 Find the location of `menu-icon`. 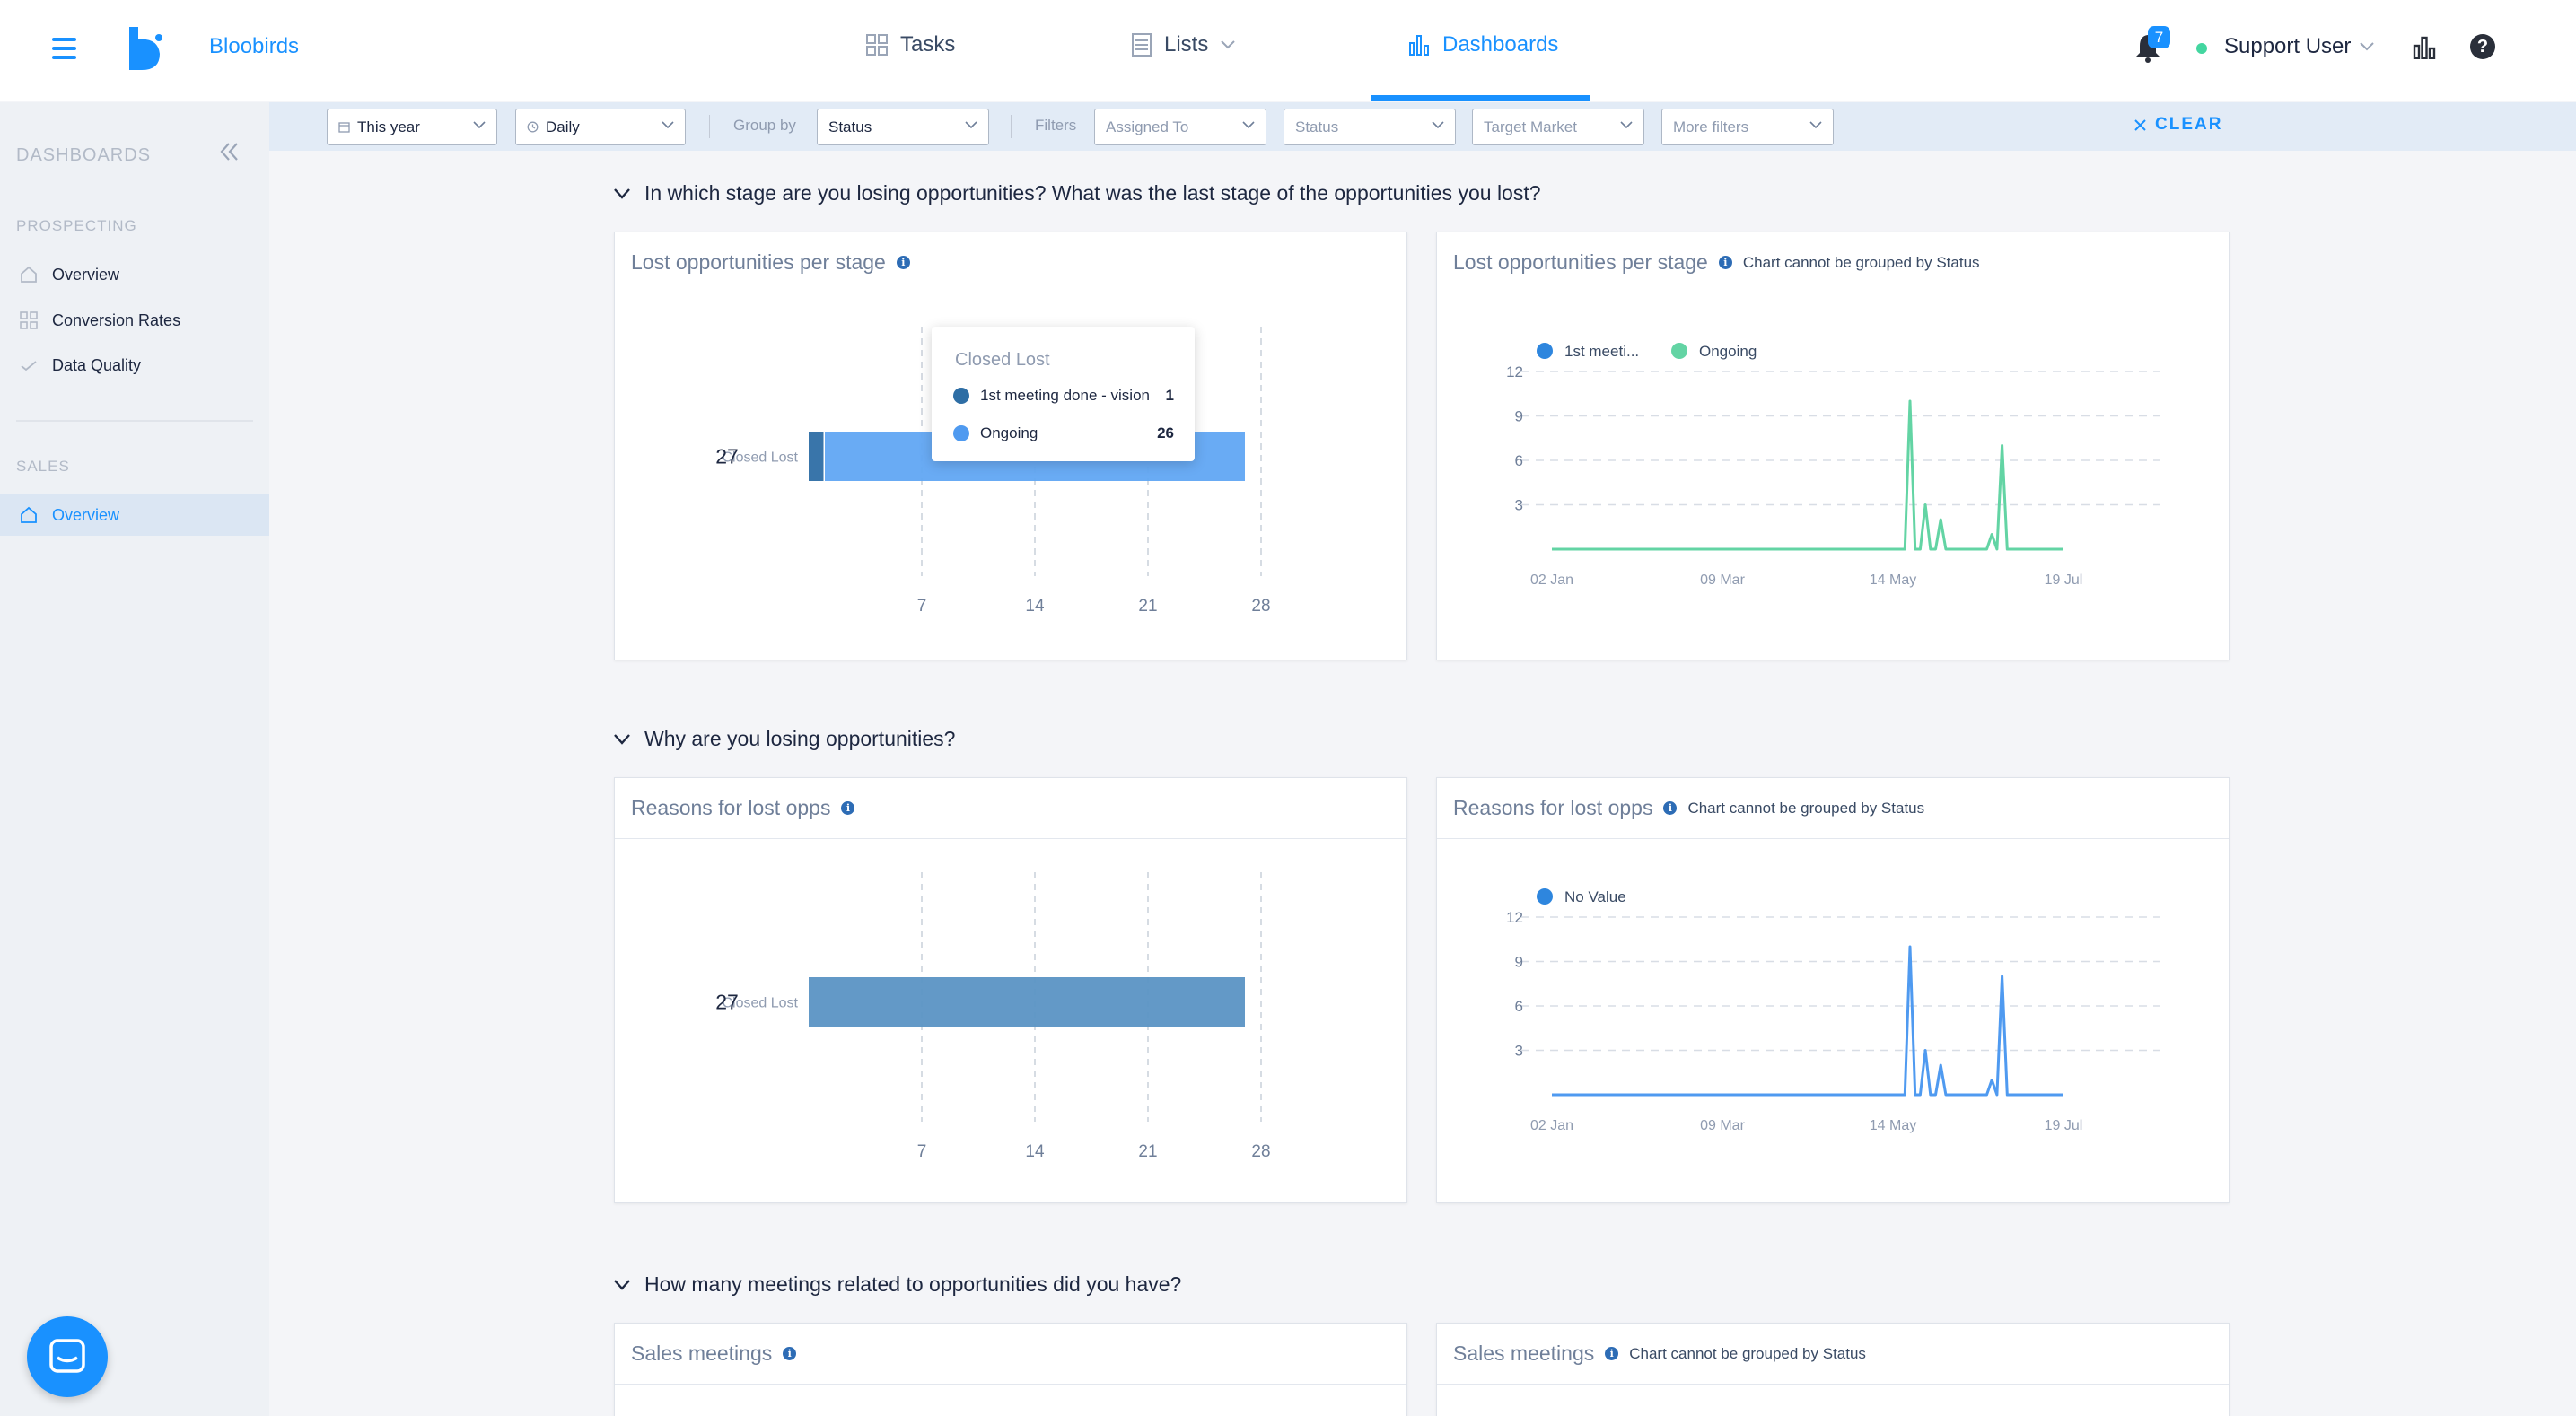

menu-icon is located at coordinates (64, 48).